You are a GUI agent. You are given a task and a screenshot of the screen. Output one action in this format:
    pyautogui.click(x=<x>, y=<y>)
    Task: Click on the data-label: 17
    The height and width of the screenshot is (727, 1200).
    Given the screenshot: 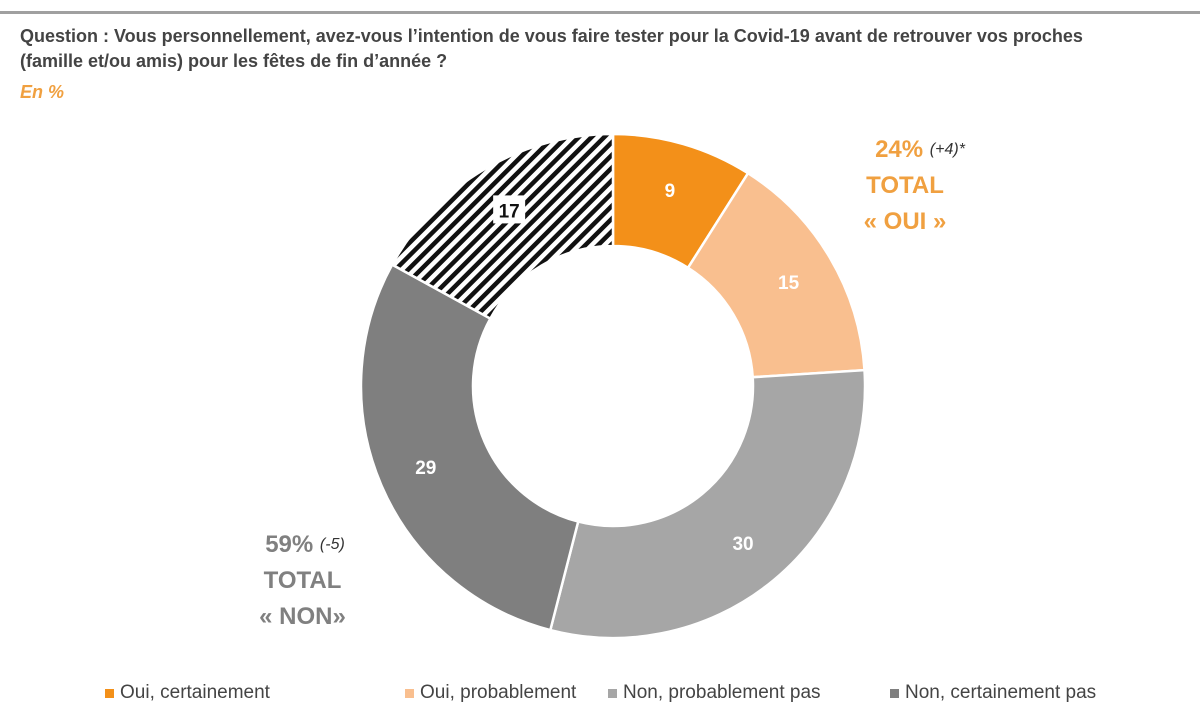 What is the action you would take?
    pyautogui.click(x=509, y=211)
    